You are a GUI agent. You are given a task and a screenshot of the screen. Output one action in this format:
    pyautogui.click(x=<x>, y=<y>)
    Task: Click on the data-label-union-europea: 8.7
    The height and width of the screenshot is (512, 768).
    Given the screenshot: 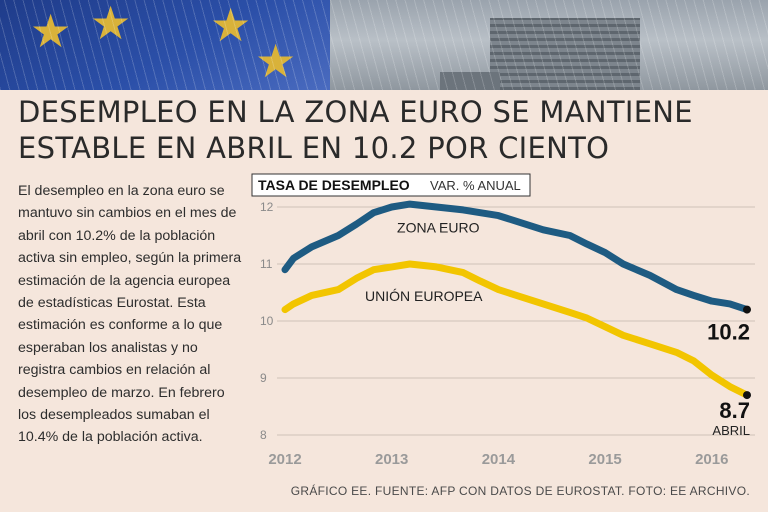 What is the action you would take?
    pyautogui.click(x=734, y=410)
    